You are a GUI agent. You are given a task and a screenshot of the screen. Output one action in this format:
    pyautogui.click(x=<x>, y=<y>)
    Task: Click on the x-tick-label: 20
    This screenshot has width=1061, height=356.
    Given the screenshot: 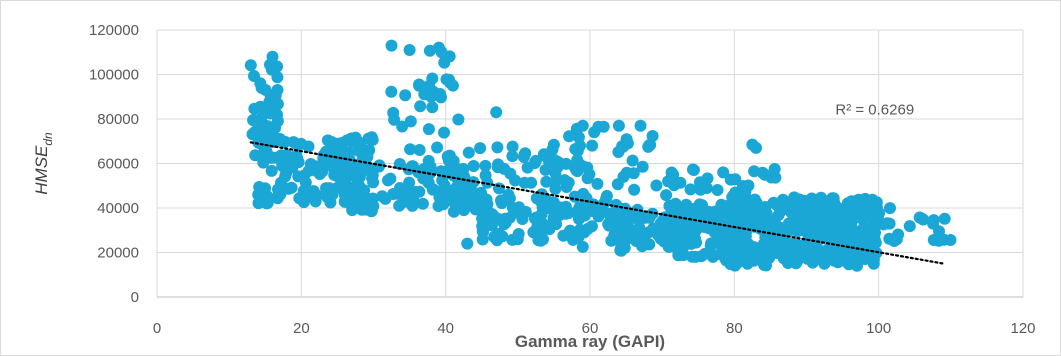 What is the action you would take?
    pyautogui.click(x=301, y=328)
    